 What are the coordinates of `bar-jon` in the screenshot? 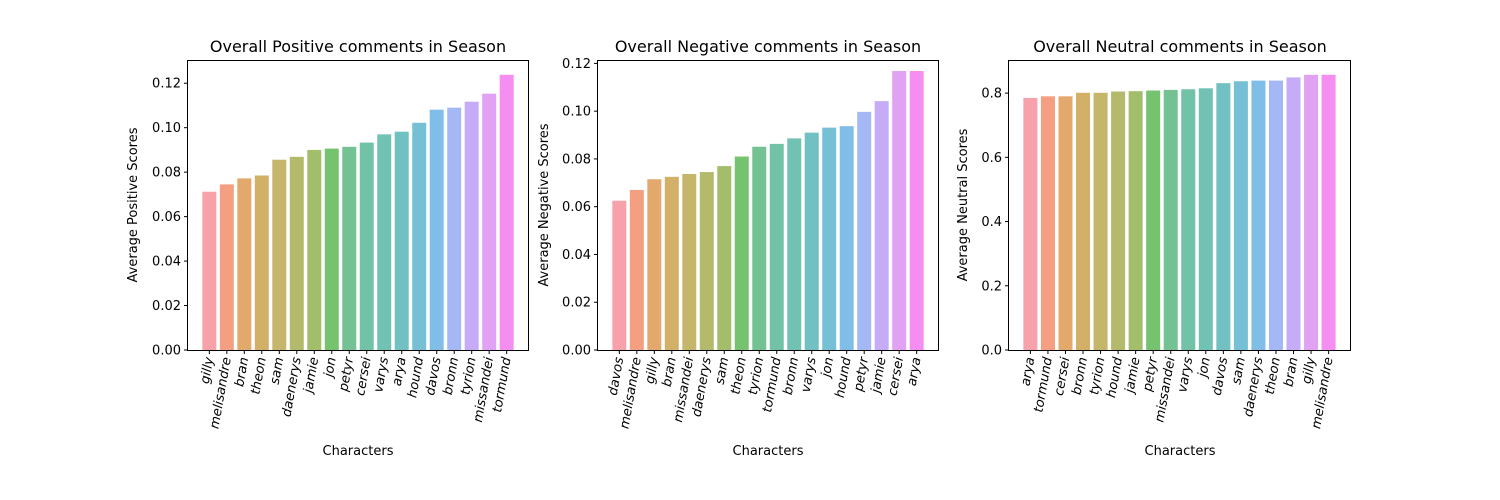 It's located at (1205, 219).